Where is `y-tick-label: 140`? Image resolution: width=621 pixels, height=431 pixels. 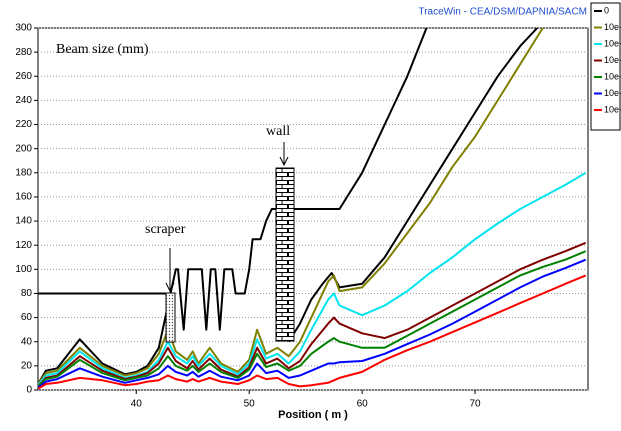 y-tick-label: 140 is located at coordinates (23, 221).